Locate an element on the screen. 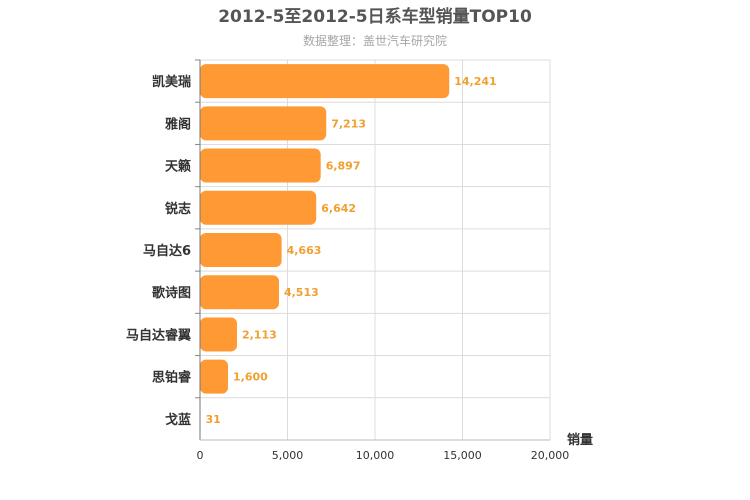 The image size is (750, 500). data-label: 6,897 is located at coordinates (343, 166).